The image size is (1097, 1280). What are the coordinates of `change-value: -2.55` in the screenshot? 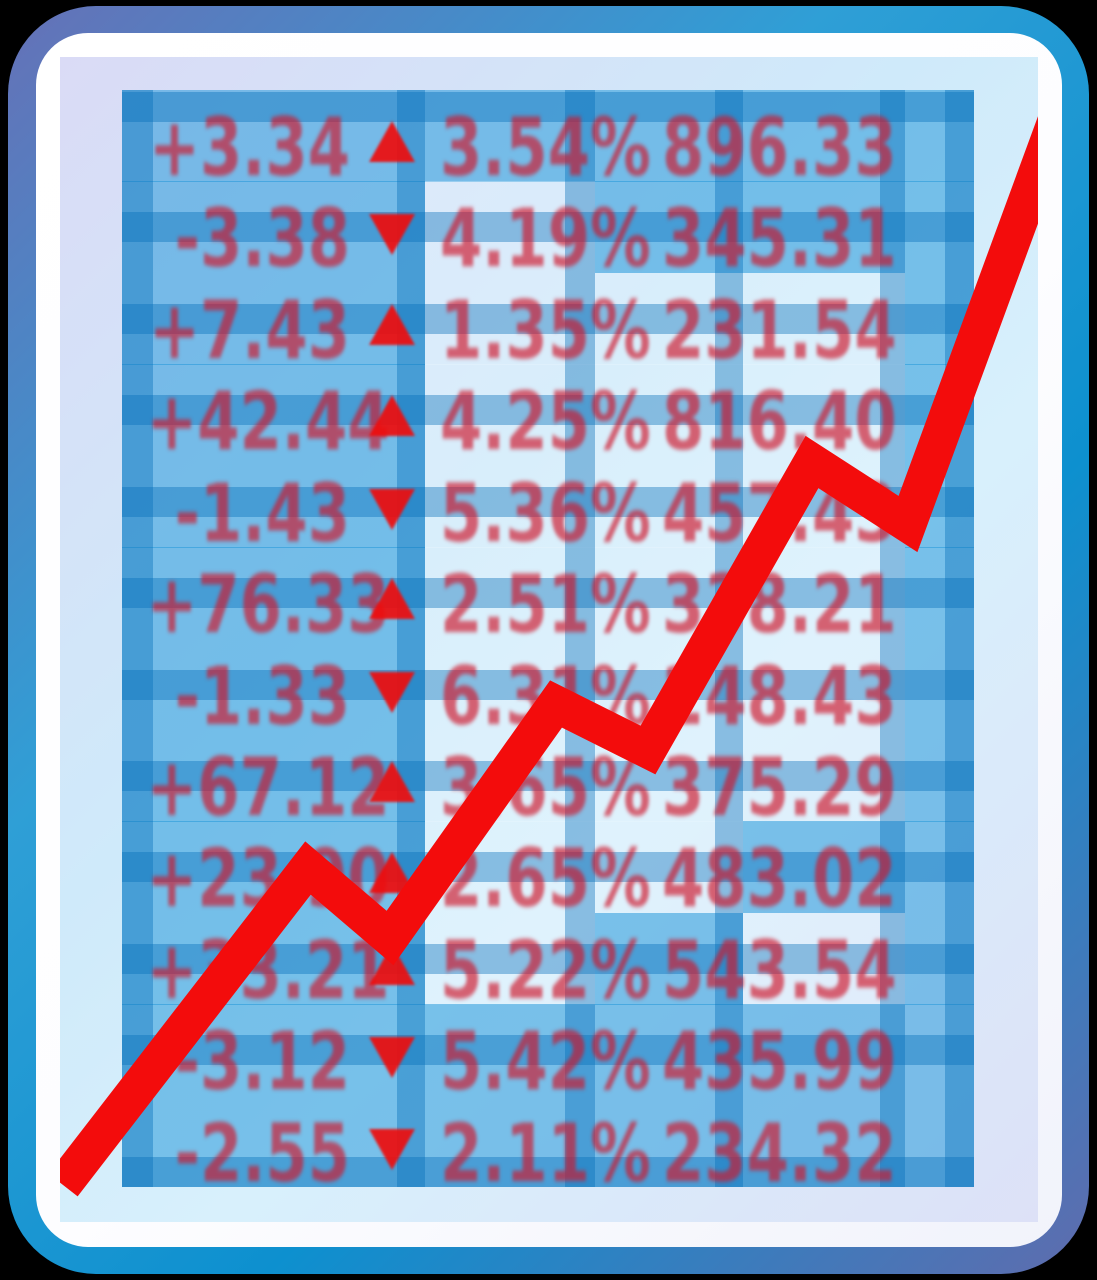 It's located at (262, 1153).